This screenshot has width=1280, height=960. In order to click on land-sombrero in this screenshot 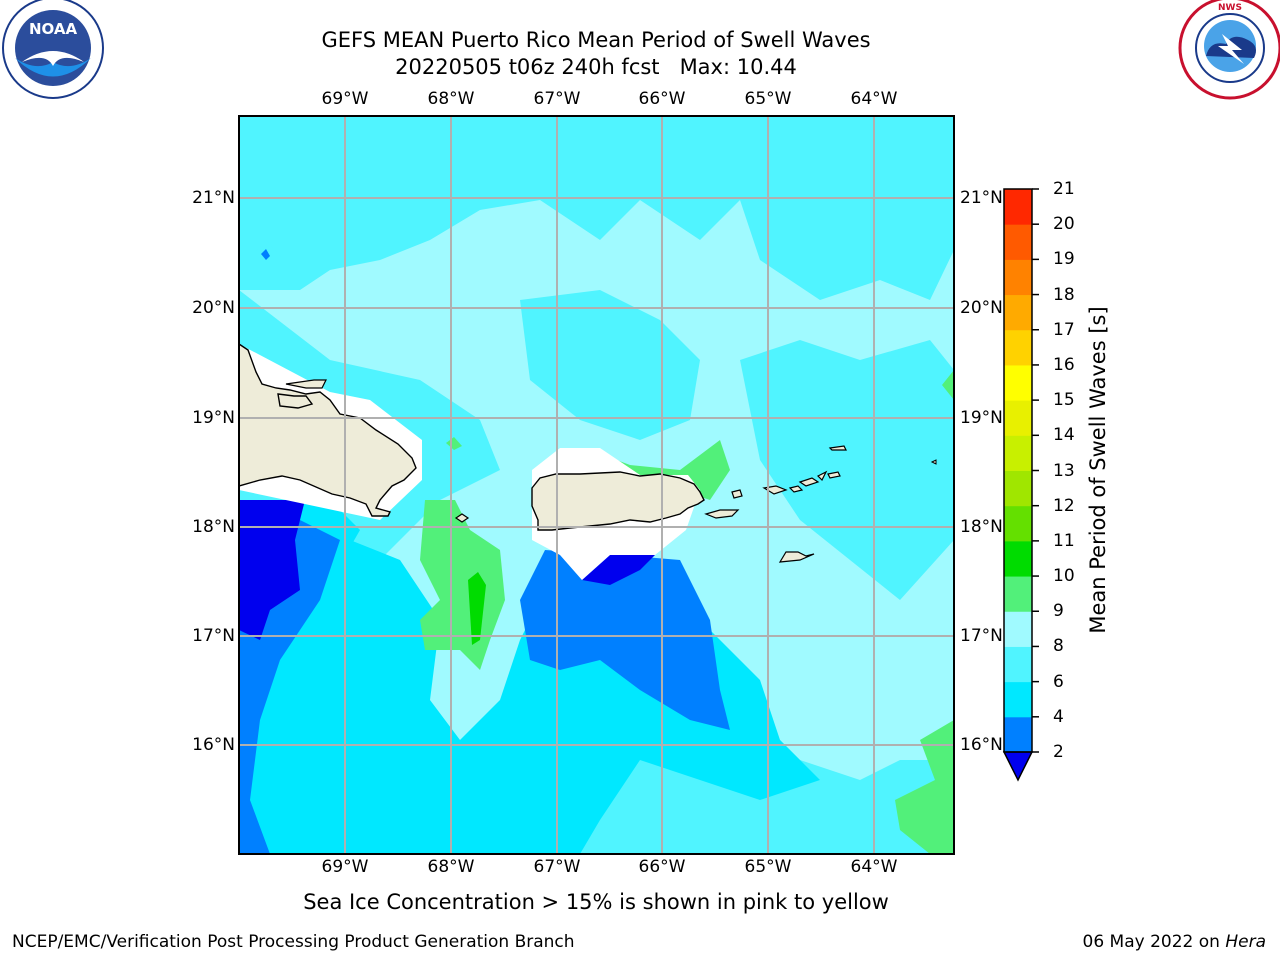, I will do `click(837, 448)`.